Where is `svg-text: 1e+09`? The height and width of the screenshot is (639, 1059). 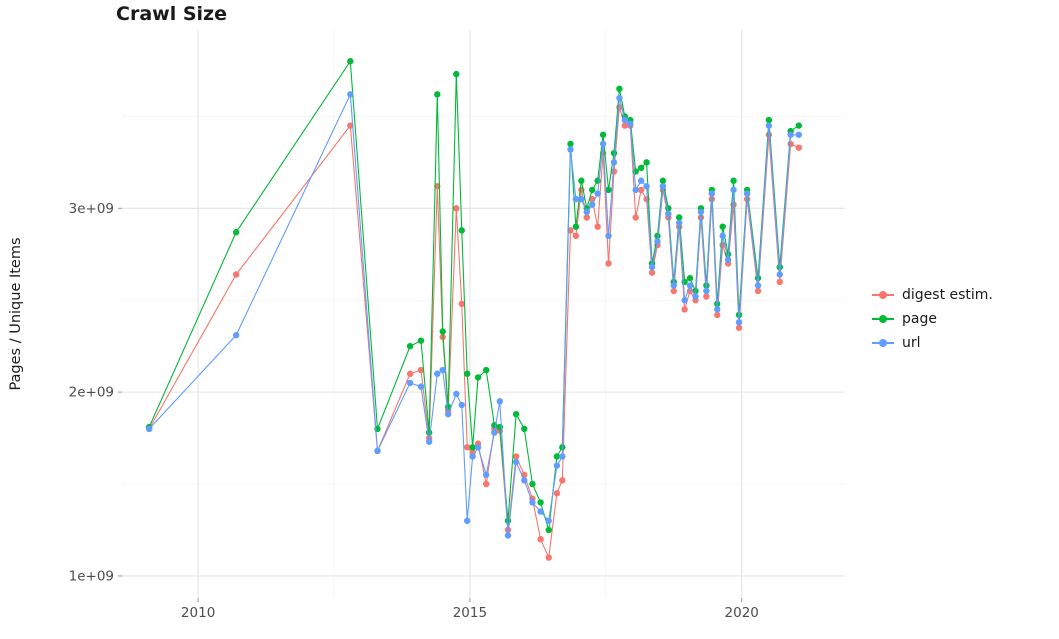 svg-text: 1e+09 is located at coordinates (91, 576).